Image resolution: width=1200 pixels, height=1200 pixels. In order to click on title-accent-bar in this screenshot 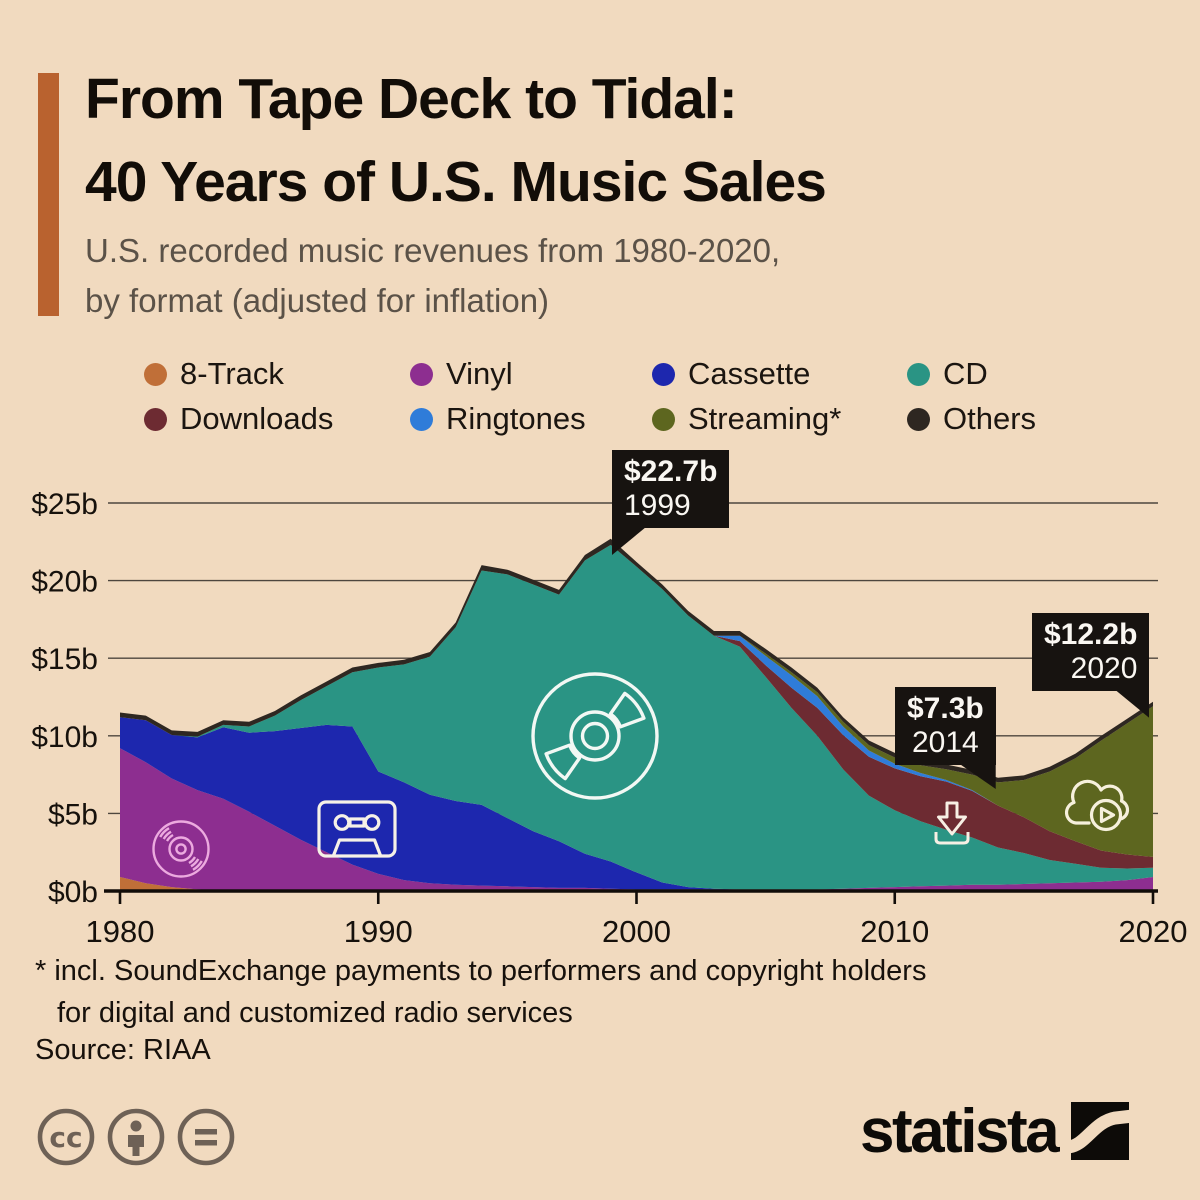, I will do `click(48, 194)`.